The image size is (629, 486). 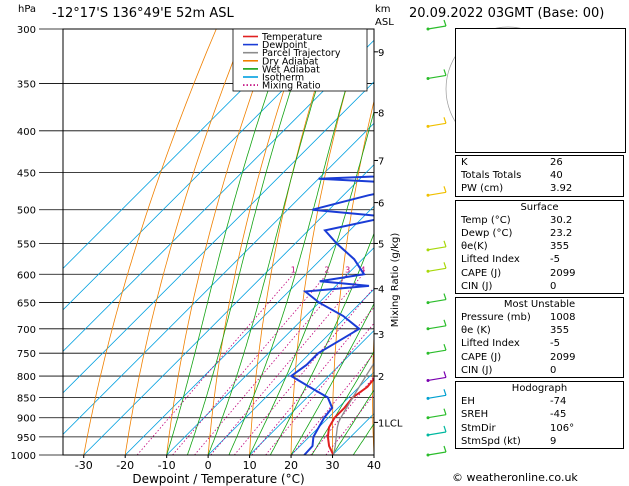 What do you see at coordinates (539, 414) in the screenshot?
I see `hodo-row: SREH -45` at bounding box center [539, 414].